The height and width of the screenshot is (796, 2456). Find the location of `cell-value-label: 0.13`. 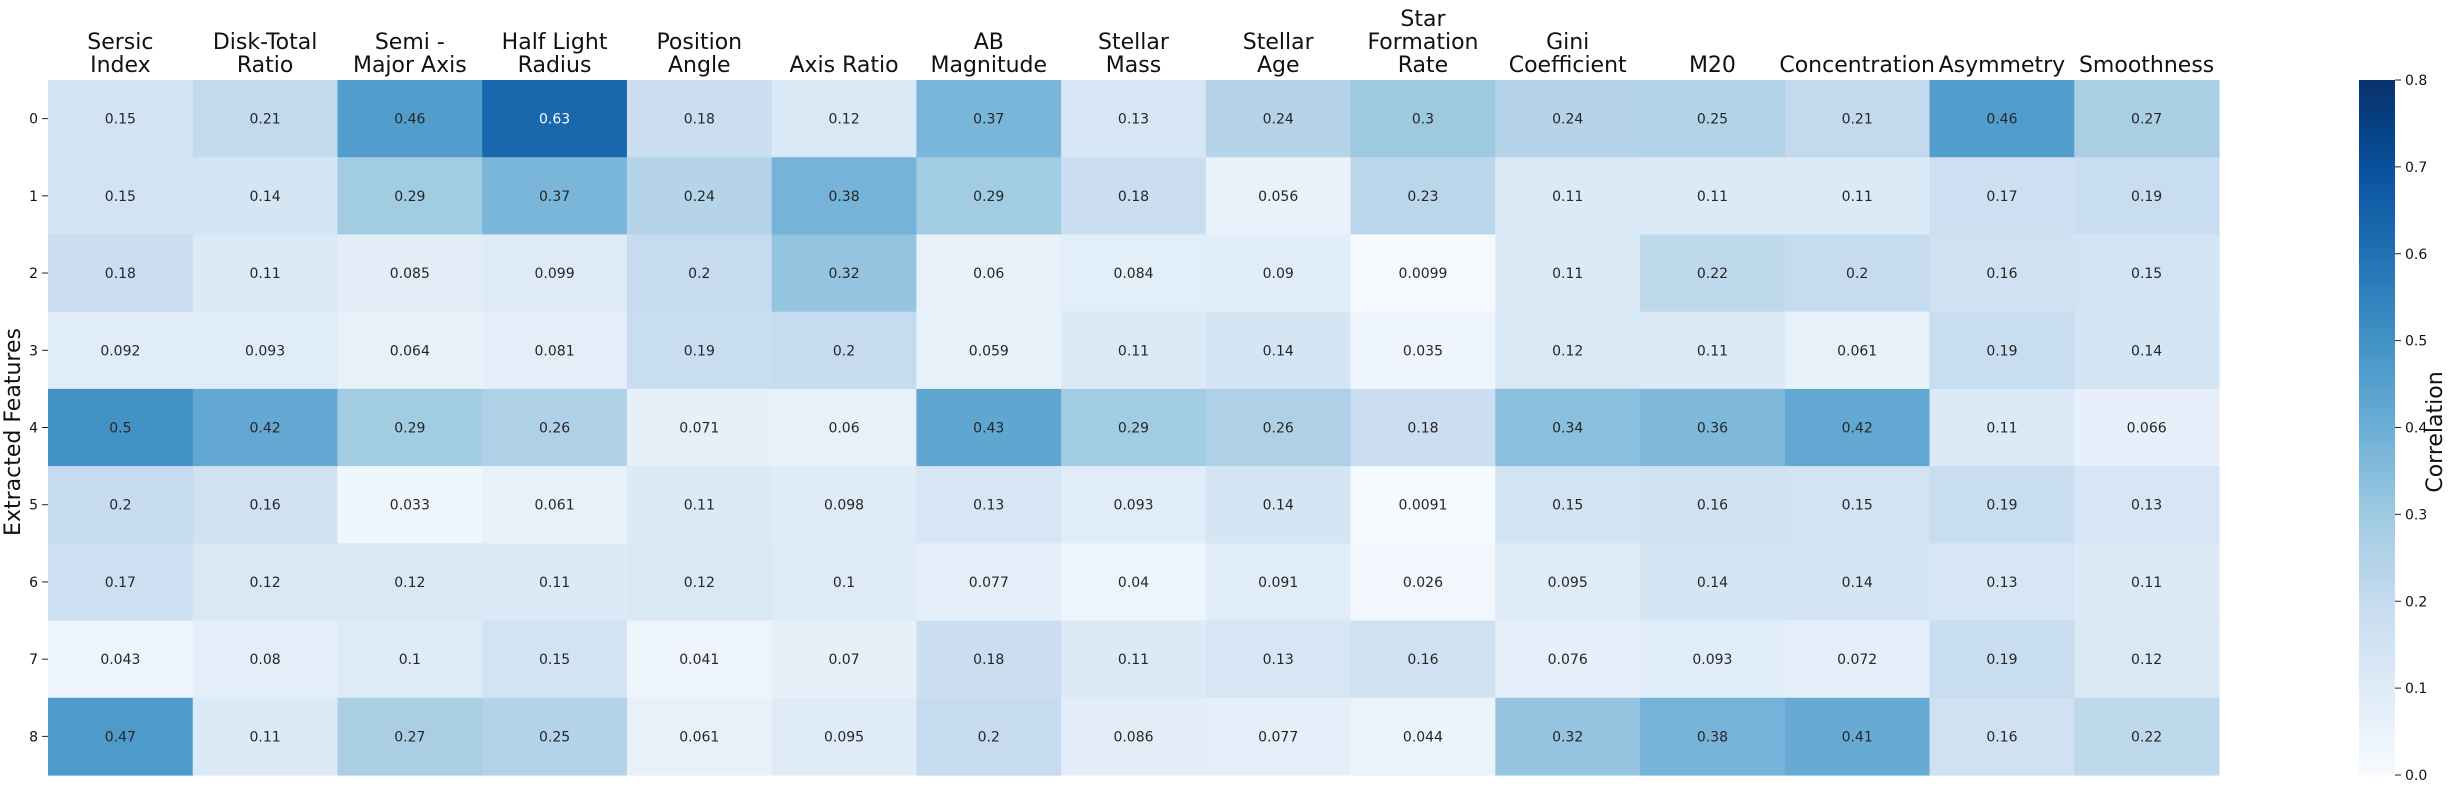

cell-value-label: 0.13 is located at coordinates (1133, 120).